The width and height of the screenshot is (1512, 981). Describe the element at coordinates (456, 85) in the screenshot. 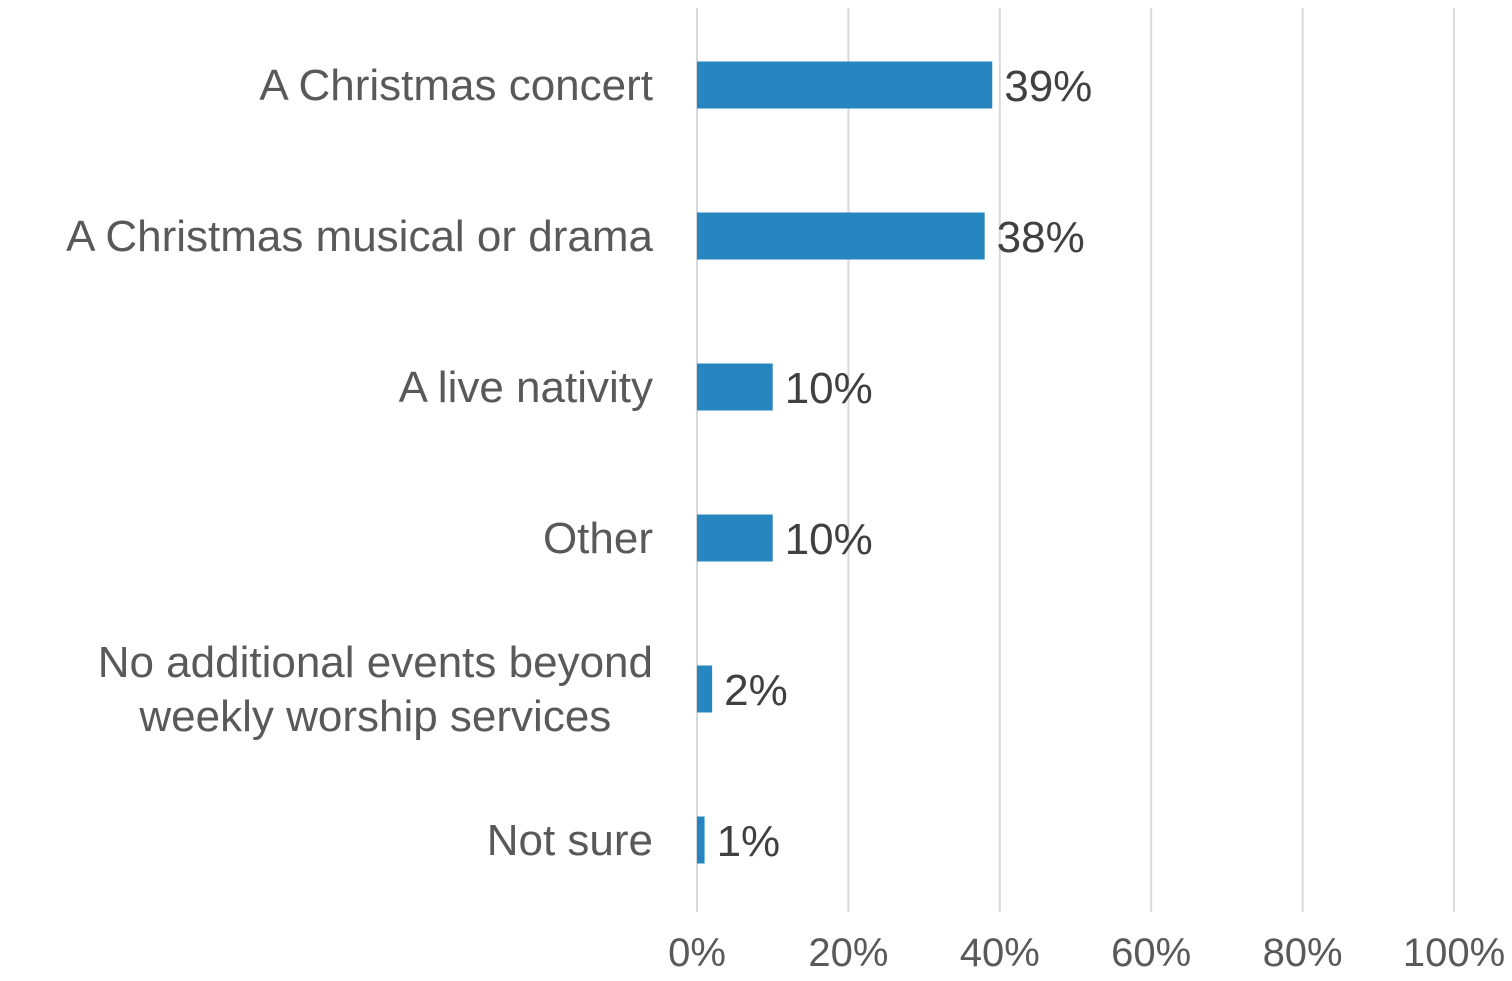

I see `category-label: A Christmas concert` at that location.